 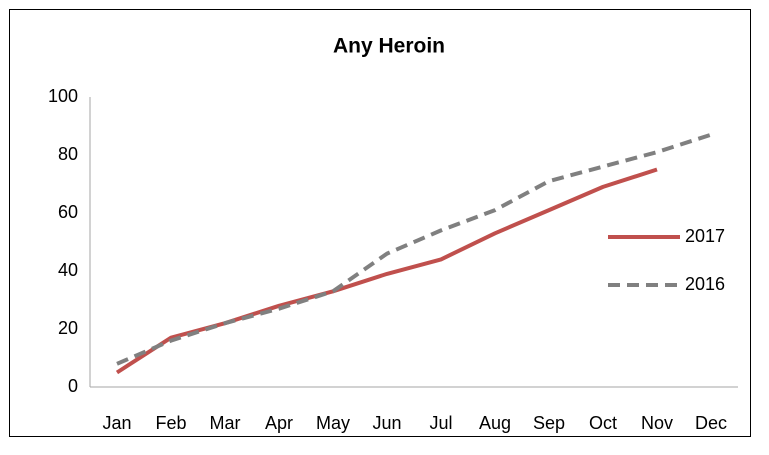 What do you see at coordinates (440, 423) in the screenshot?
I see `x-tick-label: Jul` at bounding box center [440, 423].